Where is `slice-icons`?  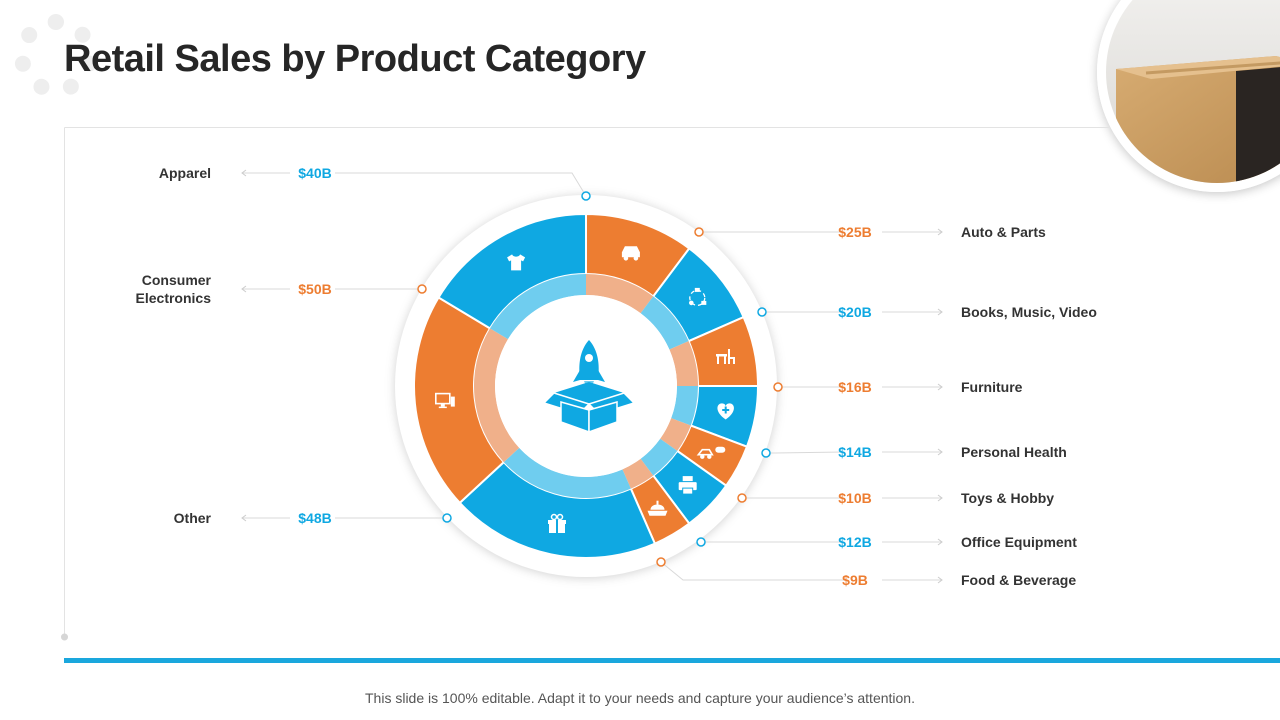 slice-icons is located at coordinates (584, 389).